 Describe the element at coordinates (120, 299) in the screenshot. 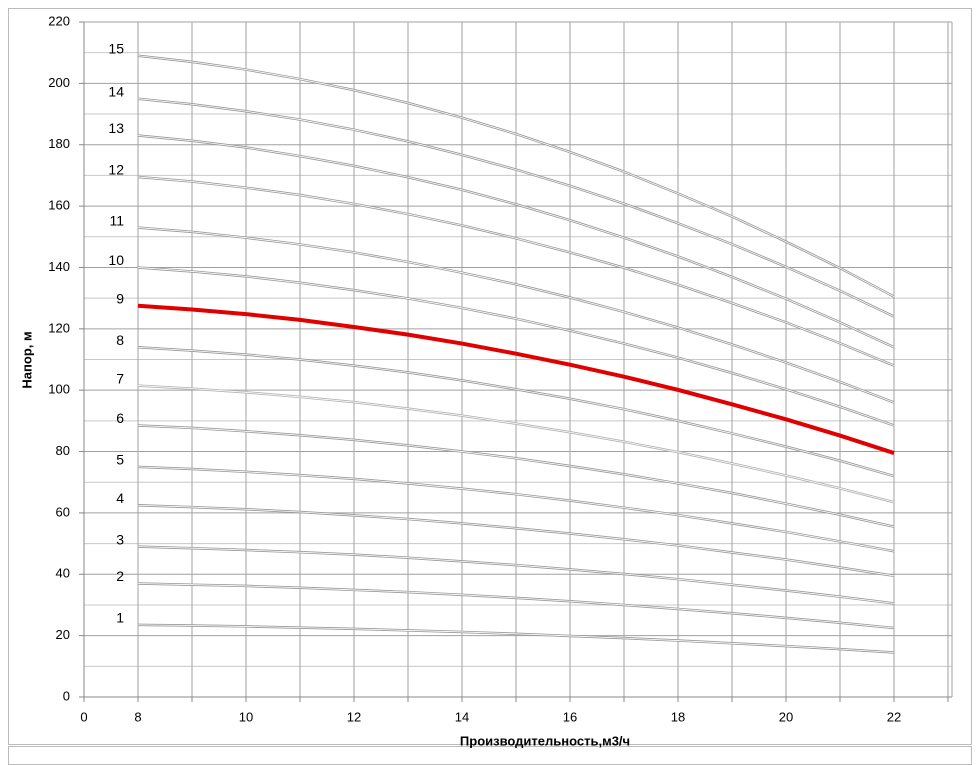

I see `curve-label: 9` at that location.